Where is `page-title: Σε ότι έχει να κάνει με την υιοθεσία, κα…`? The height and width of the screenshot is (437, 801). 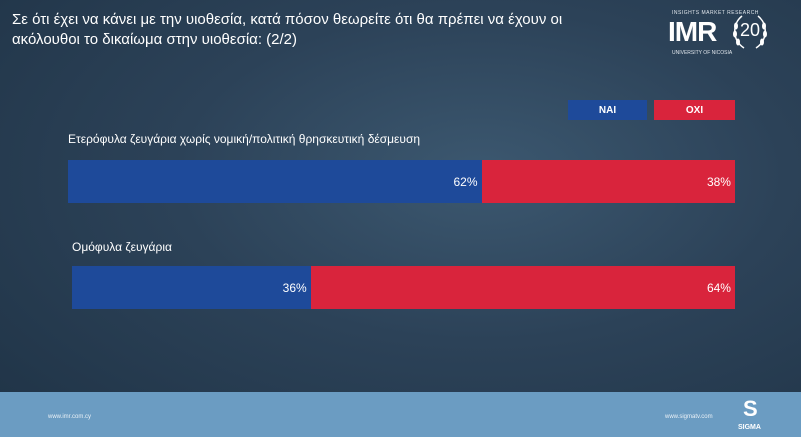
page-title: Σε ότι έχει να κάνει με την υιοθεσία, κα… is located at coordinates (287, 29).